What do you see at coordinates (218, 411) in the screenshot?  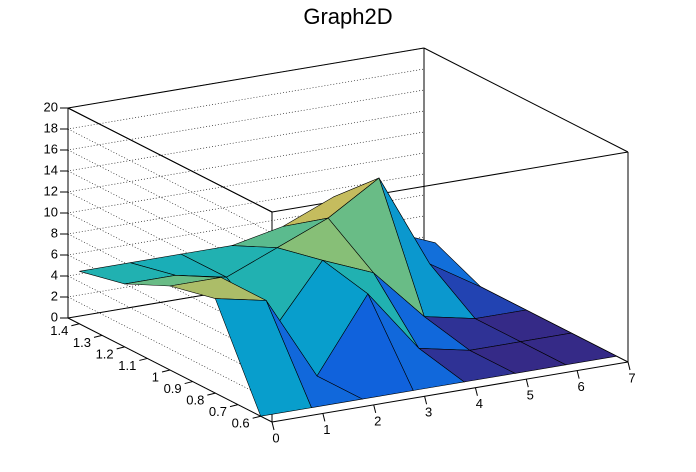 I see `y-tick-label: 0.7` at bounding box center [218, 411].